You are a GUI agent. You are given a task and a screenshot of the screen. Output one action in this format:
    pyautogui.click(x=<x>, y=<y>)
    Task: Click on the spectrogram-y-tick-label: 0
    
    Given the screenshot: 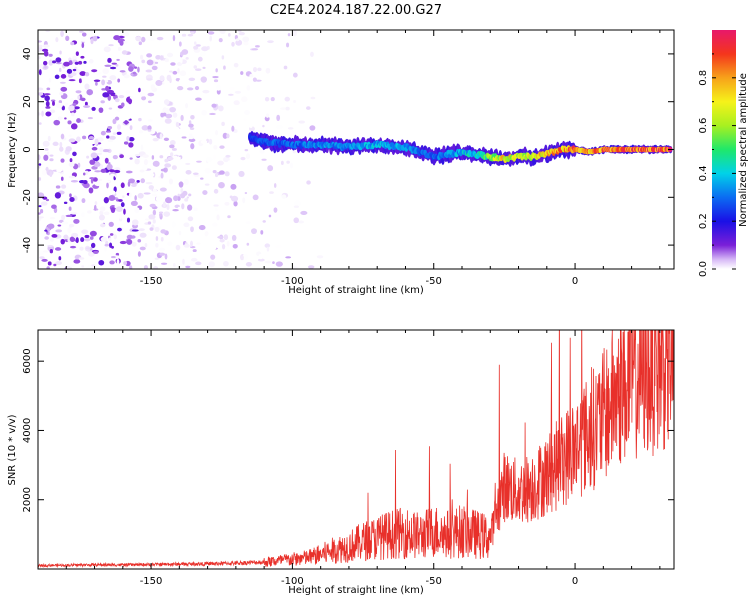 What is the action you would take?
    pyautogui.click(x=27, y=149)
    